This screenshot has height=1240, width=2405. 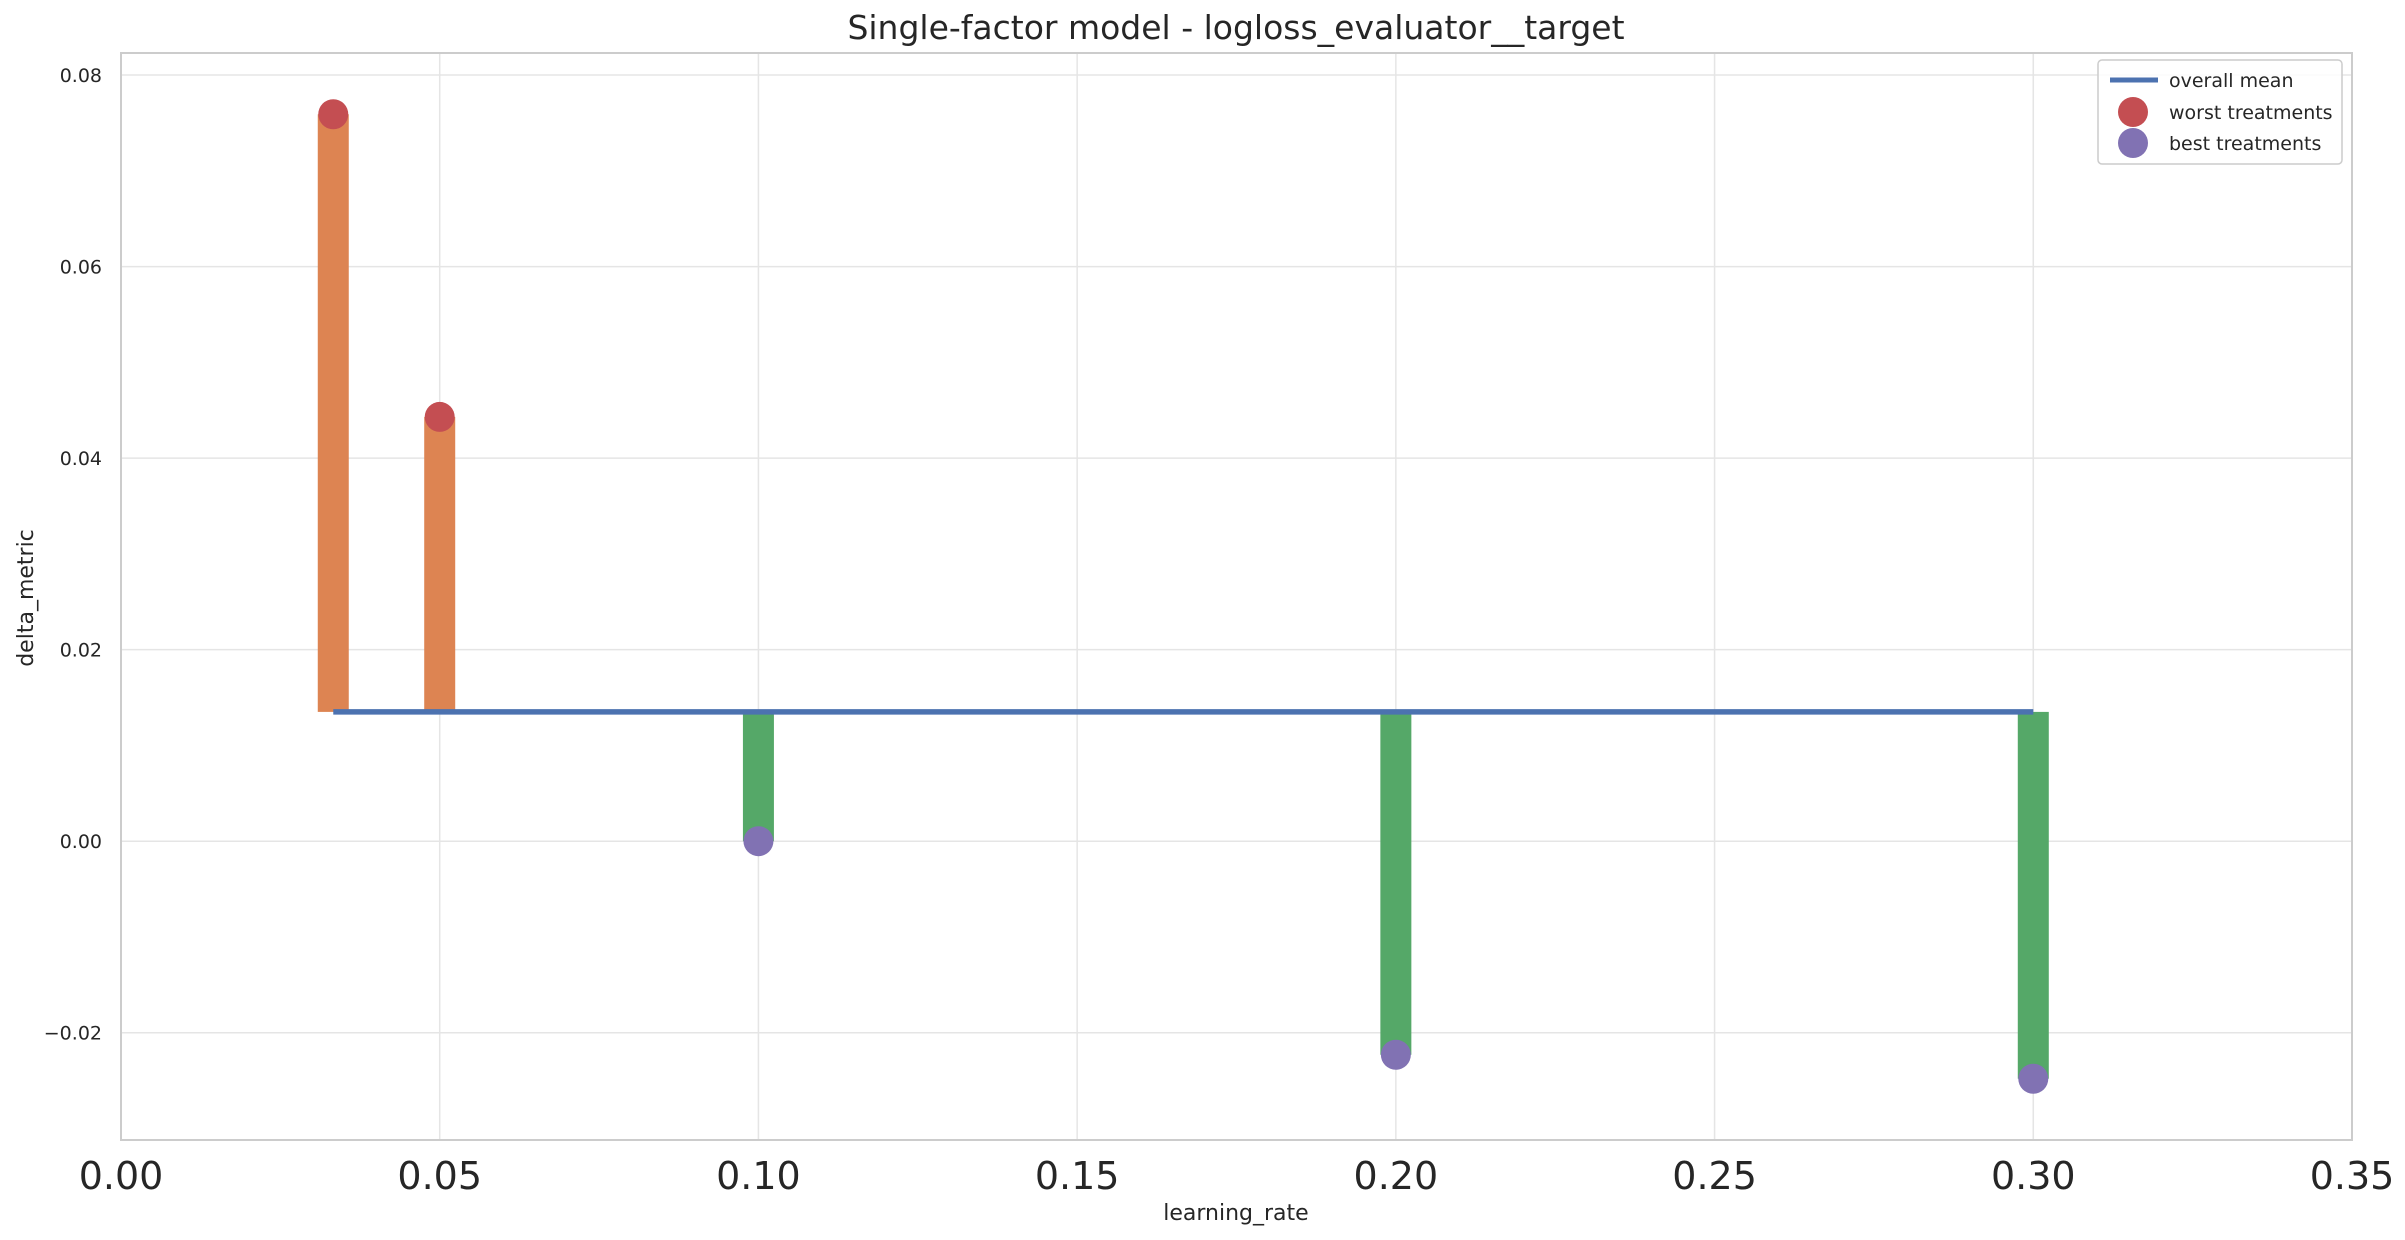 What do you see at coordinates (2245, 144) in the screenshot?
I see `legend-best-treatments-label: best treatments` at bounding box center [2245, 144].